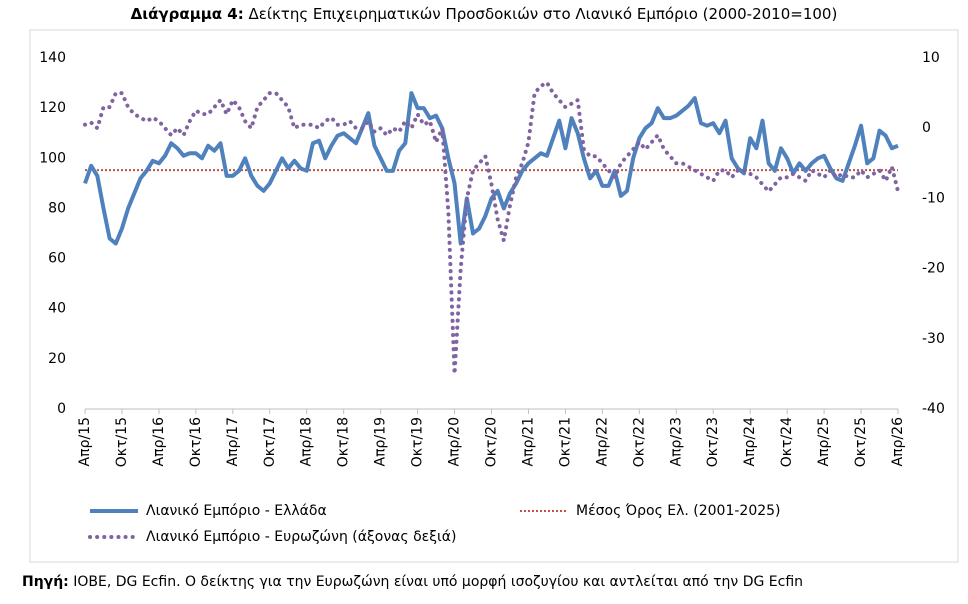 The width and height of the screenshot is (968, 604). I want to click on y2-tick-label: -30, so click(933, 339).